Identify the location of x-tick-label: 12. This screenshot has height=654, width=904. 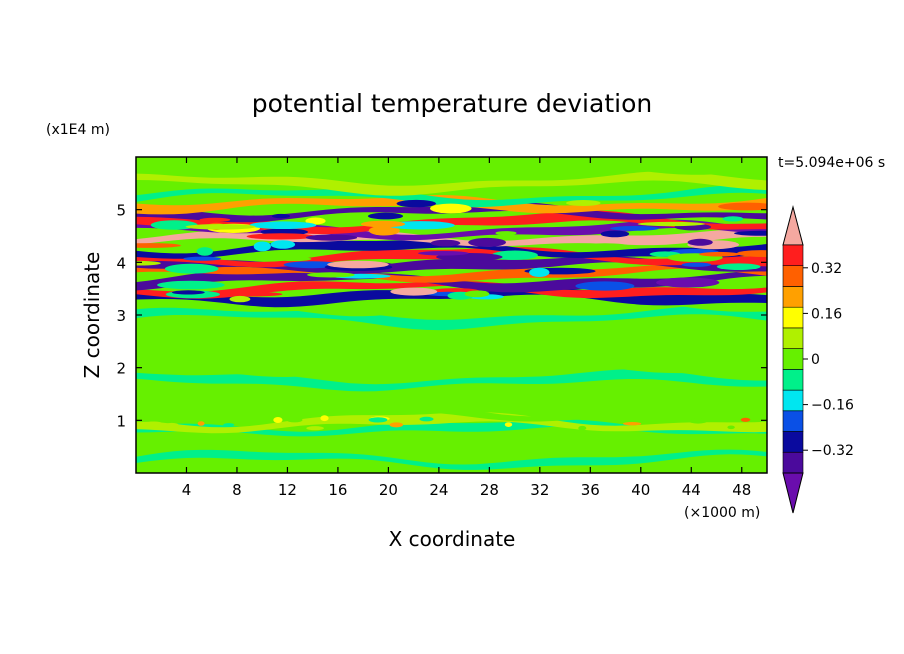
(287, 490).